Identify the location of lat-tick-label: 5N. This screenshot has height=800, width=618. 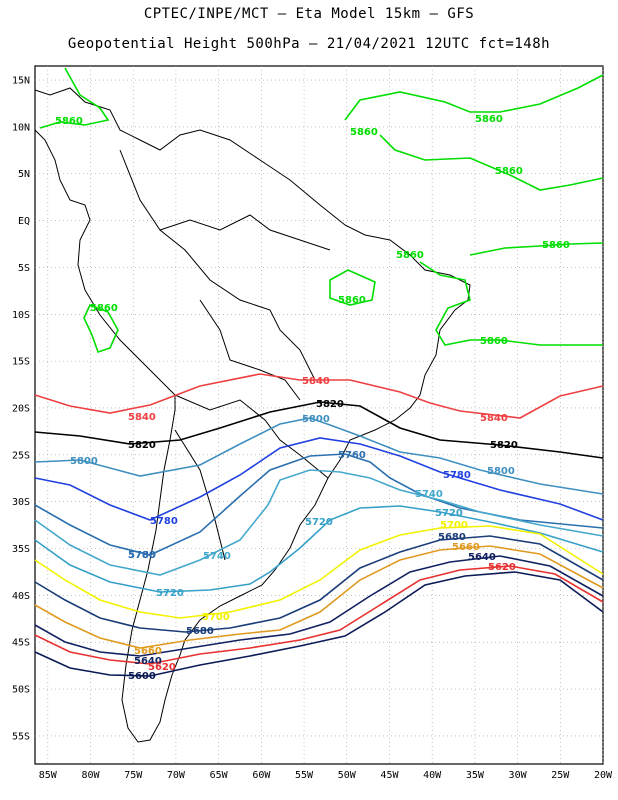
(24, 174).